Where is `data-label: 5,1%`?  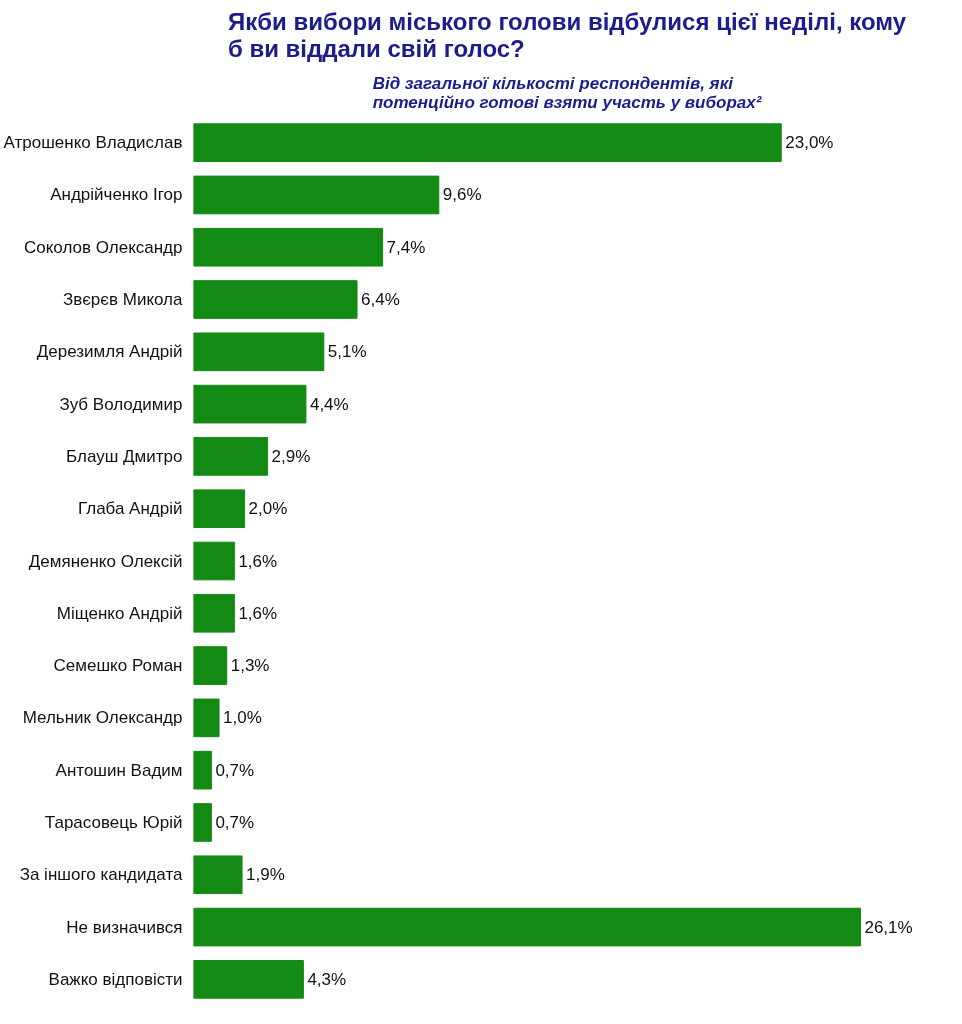
data-label: 5,1% is located at coordinates (347, 352).